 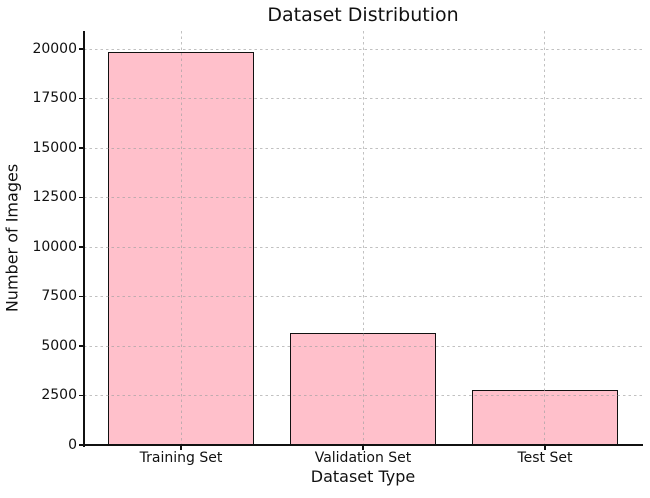 I want to click on y-tick-label: 7500, so click(x=59, y=296).